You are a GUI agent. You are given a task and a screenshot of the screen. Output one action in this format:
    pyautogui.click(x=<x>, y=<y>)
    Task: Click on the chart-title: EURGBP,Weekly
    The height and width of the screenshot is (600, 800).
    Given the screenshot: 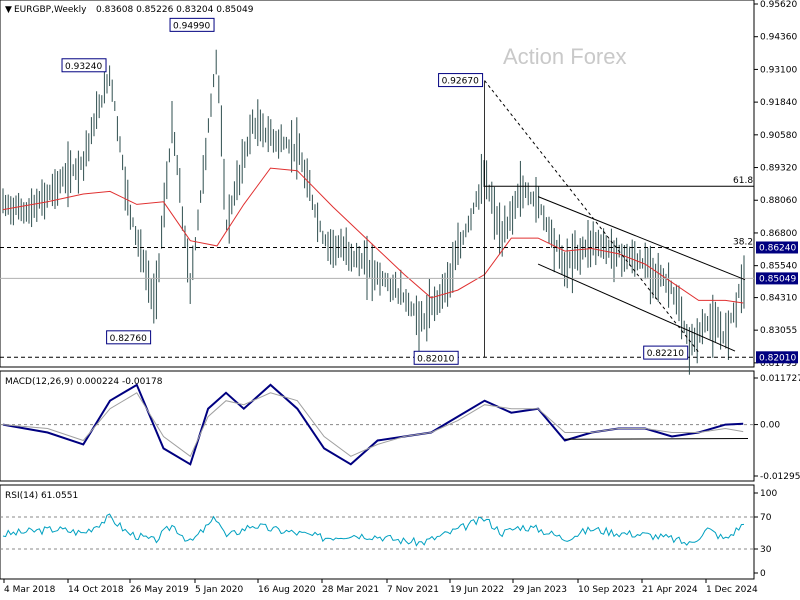 What is the action you would take?
    pyautogui.click(x=50, y=10)
    